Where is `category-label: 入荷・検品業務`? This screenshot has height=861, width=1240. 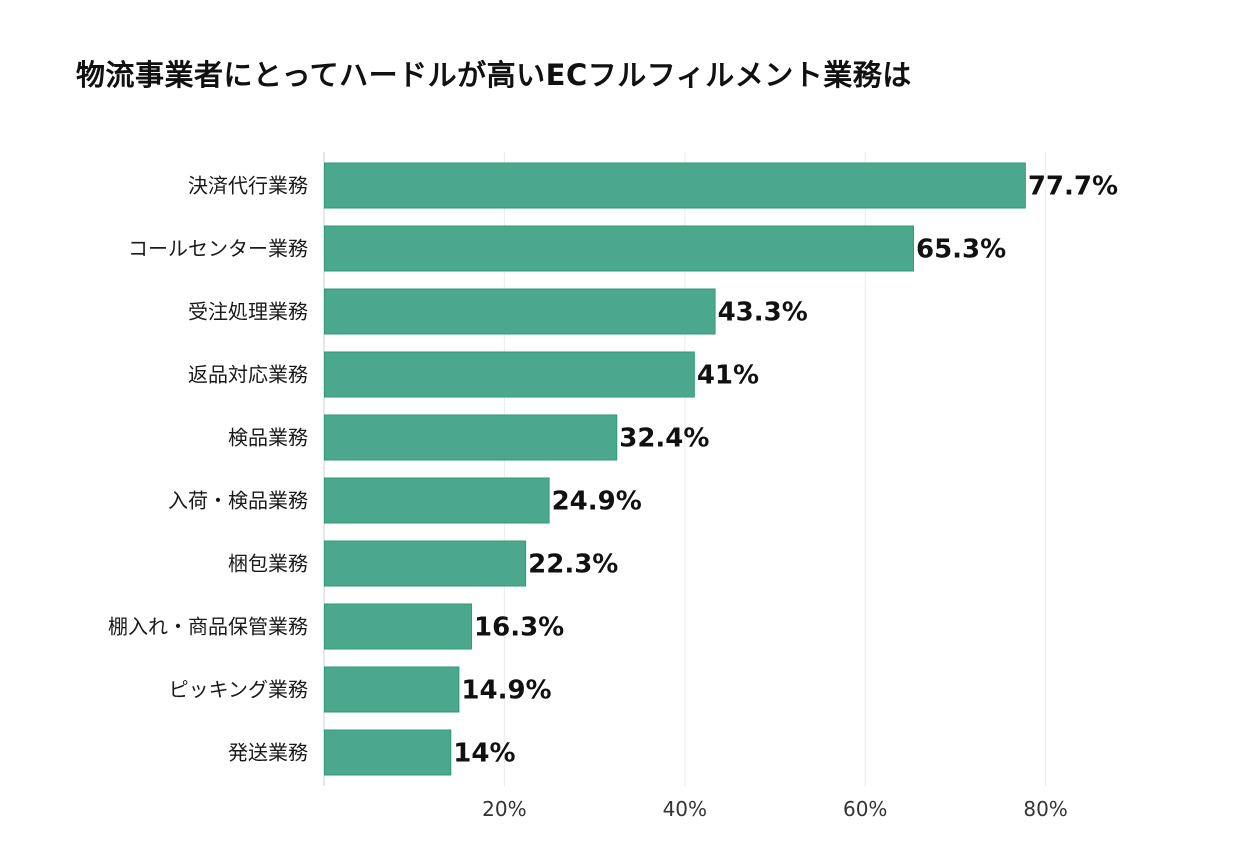
category-label: 入荷・検品業務 is located at coordinates (238, 501).